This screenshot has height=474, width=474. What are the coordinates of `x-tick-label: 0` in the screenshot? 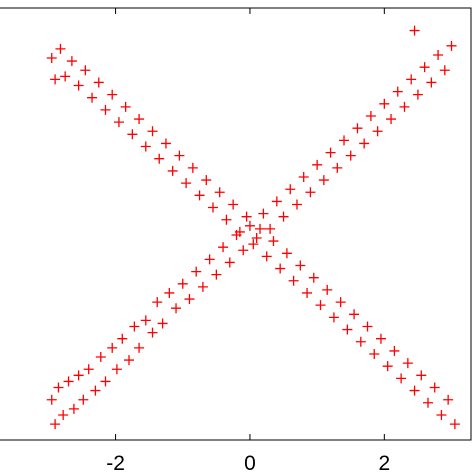 It's located at (250, 463).